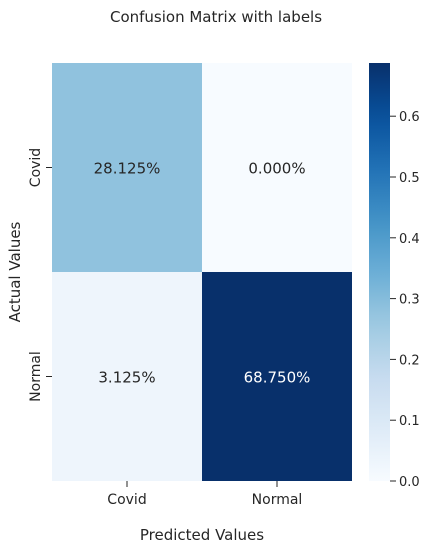 Image resolution: width=433 pixels, height=550 pixels. I want to click on colorbar-tick-label: 0.6, so click(409, 117).